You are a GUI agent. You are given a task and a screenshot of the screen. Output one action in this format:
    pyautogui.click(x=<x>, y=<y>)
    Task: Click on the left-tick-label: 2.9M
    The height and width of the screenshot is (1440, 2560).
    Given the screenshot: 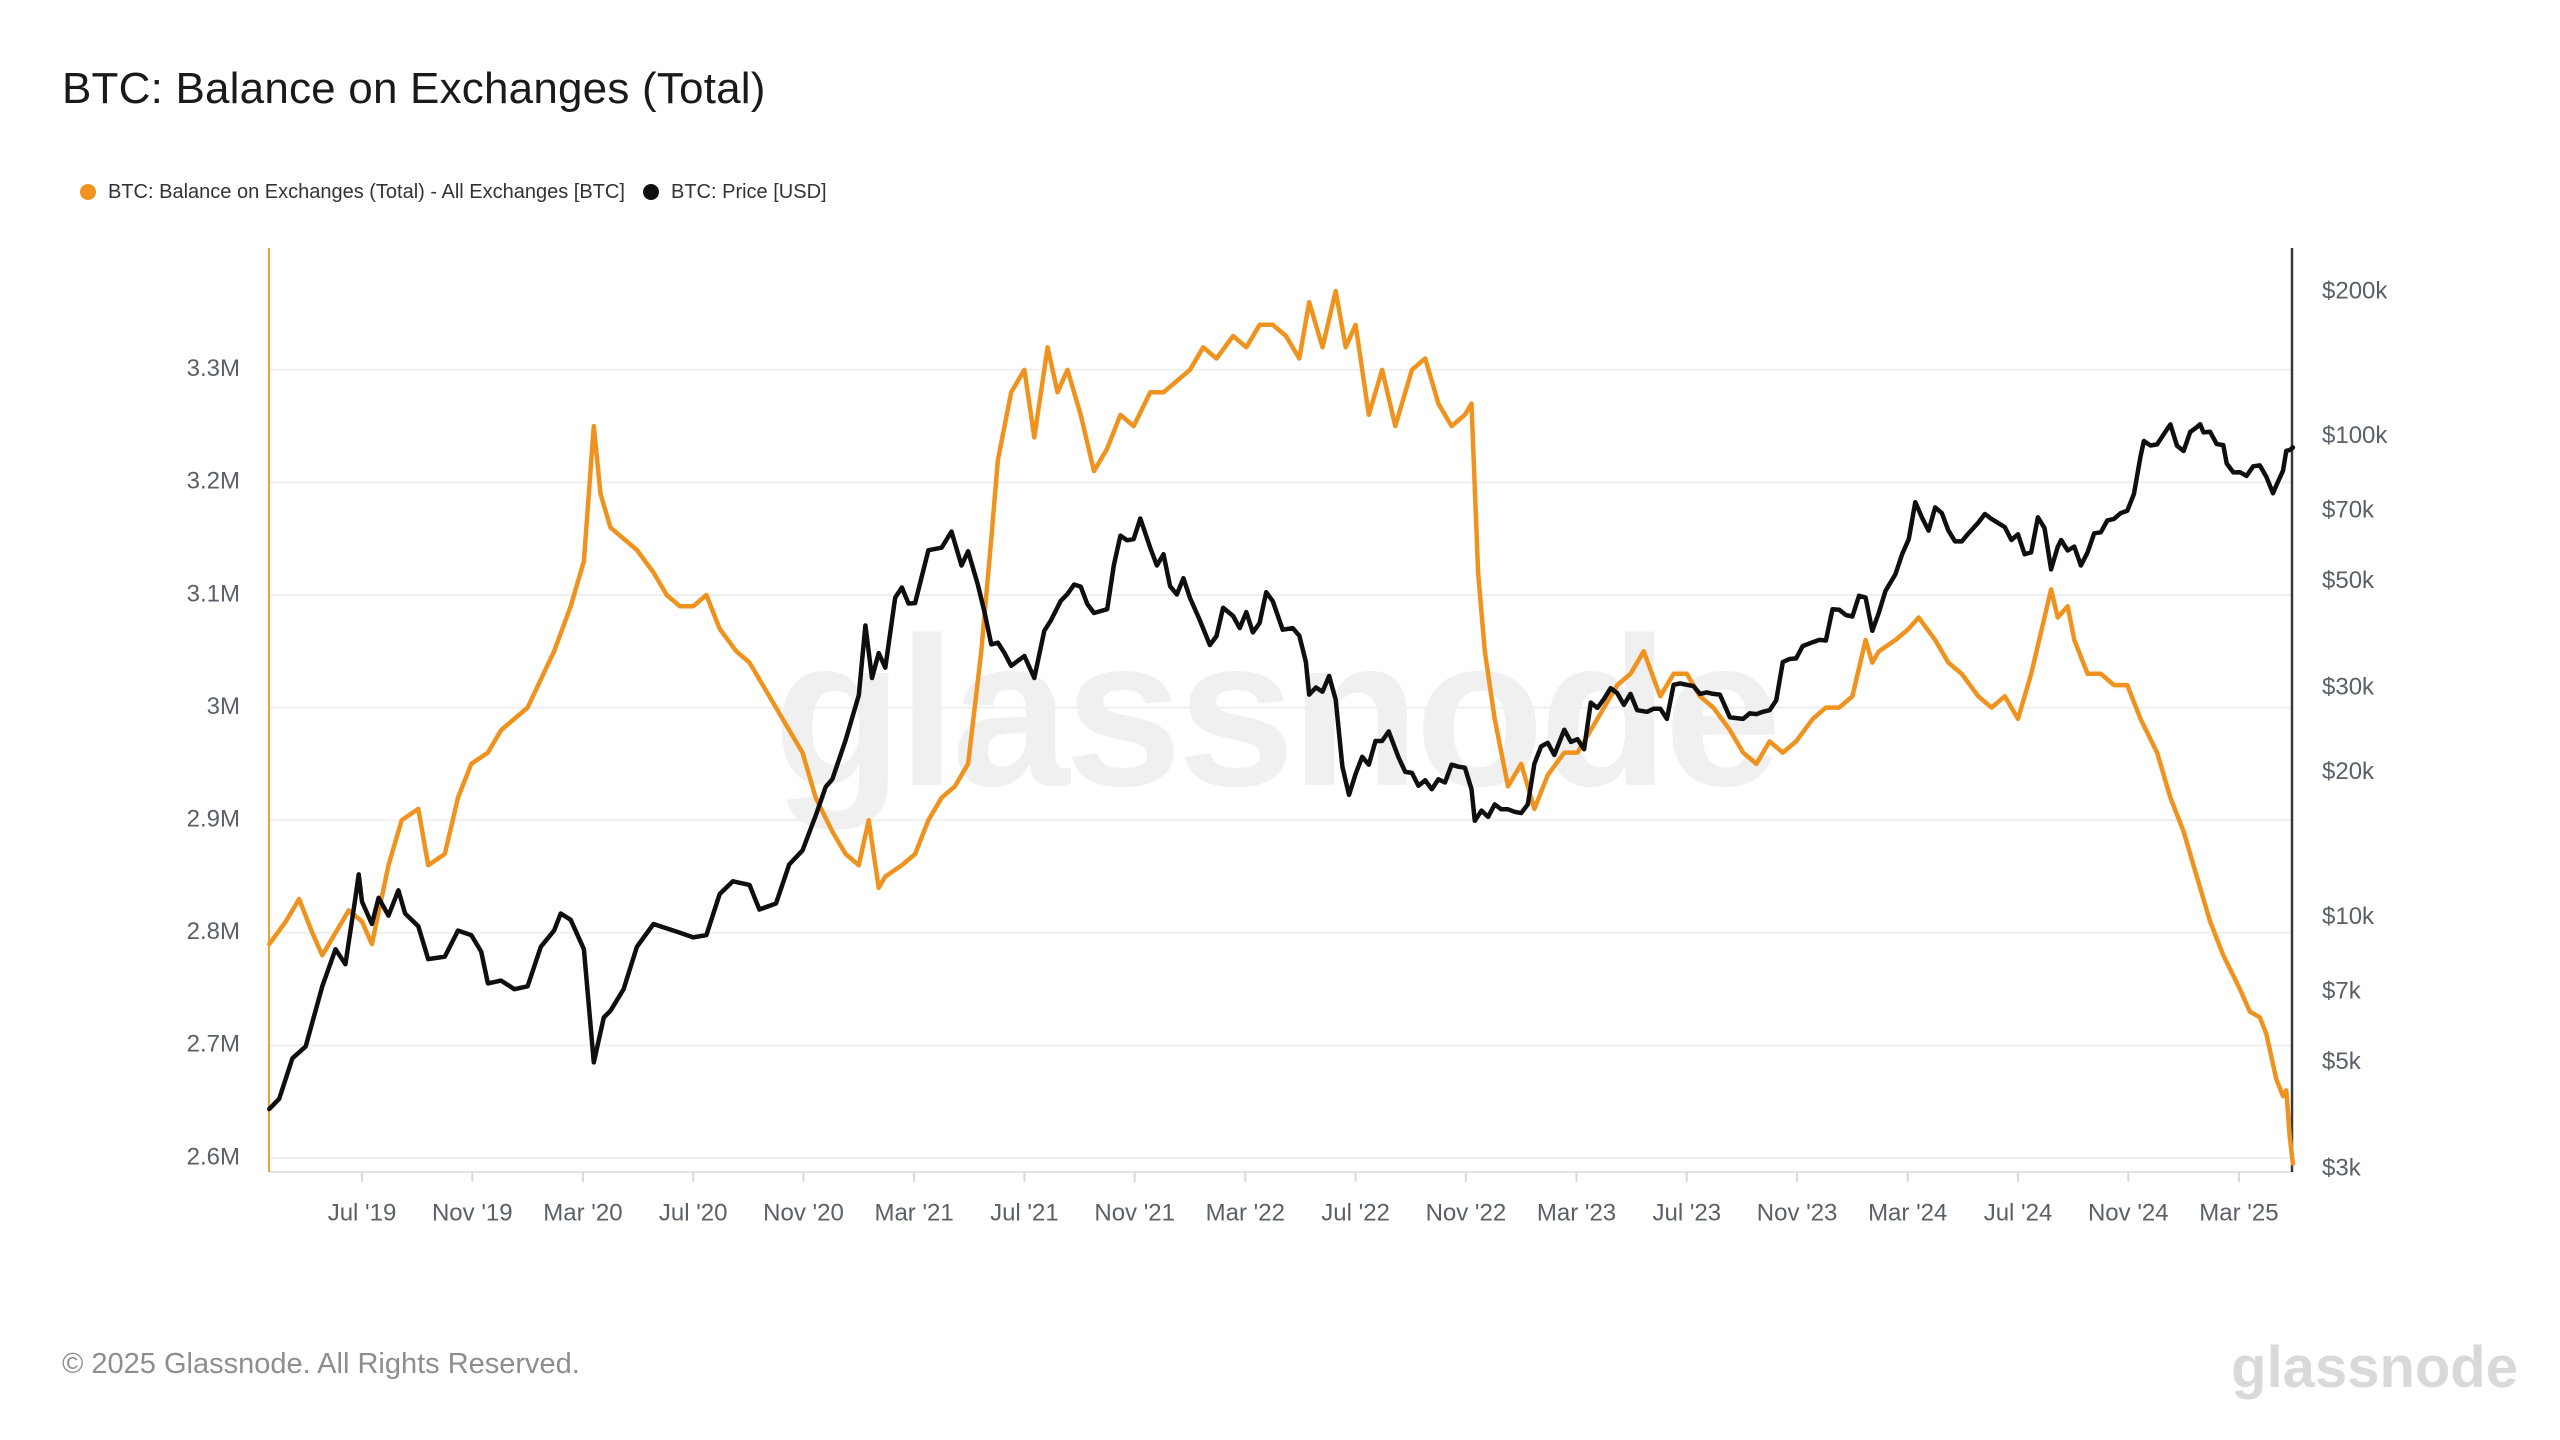 What is the action you would take?
    pyautogui.click(x=213, y=819)
    